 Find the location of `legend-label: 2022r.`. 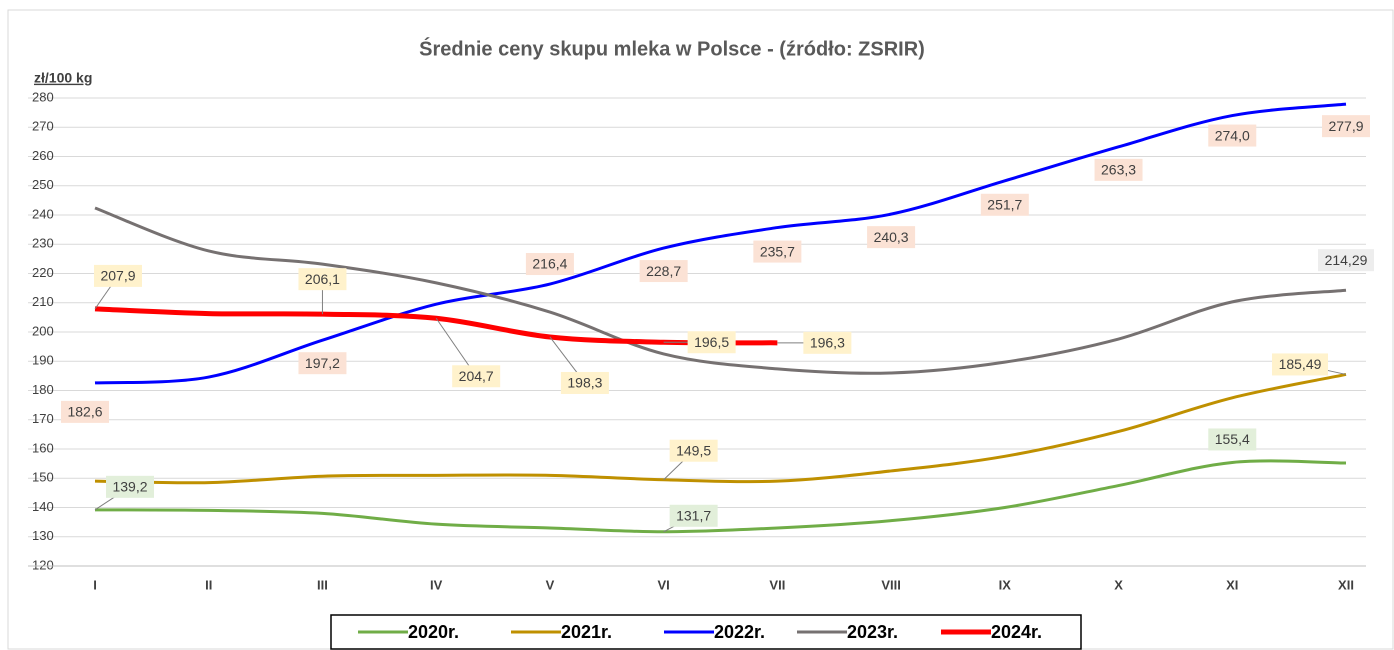

legend-label: 2022r. is located at coordinates (739, 632).